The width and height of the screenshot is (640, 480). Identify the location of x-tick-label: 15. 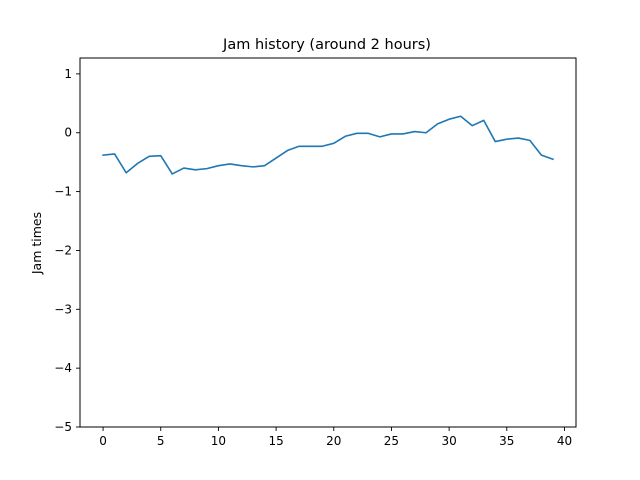
(275, 441).